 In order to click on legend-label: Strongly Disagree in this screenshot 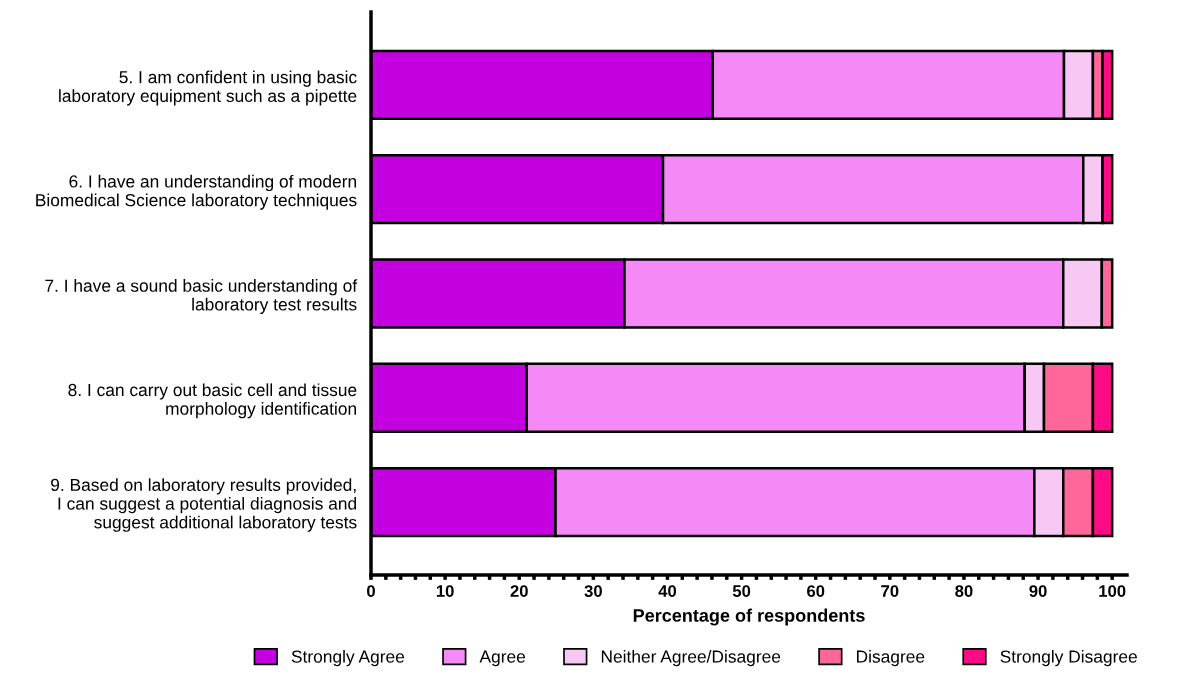, I will do `click(1068, 658)`.